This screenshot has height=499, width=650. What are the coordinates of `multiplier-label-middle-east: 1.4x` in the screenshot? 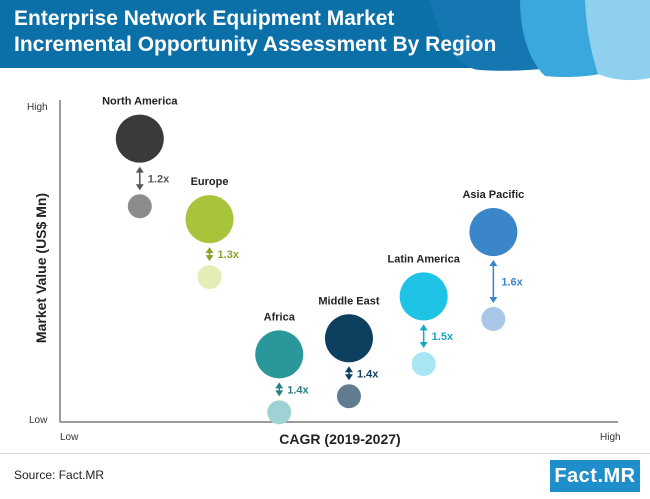 It's located at (368, 374).